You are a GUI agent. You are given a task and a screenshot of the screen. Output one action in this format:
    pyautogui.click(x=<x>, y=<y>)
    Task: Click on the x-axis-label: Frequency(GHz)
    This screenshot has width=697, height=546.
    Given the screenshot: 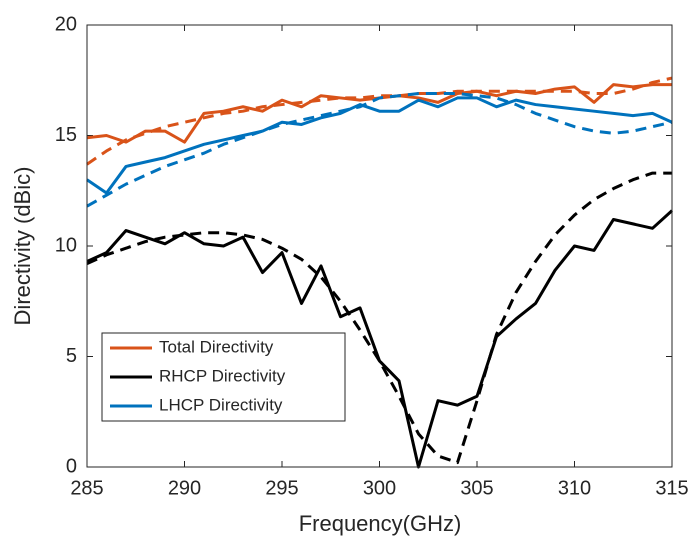 What is the action you would take?
    pyautogui.click(x=380, y=523)
    